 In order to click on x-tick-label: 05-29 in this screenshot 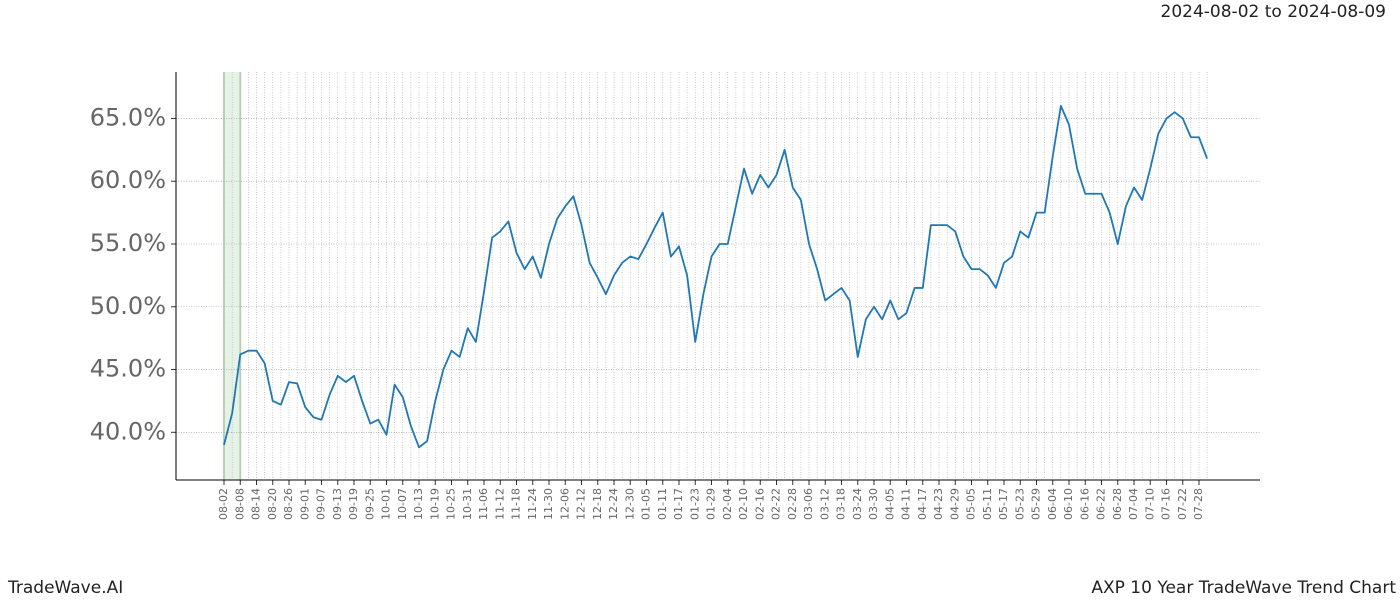, I will do `click(1036, 504)`.